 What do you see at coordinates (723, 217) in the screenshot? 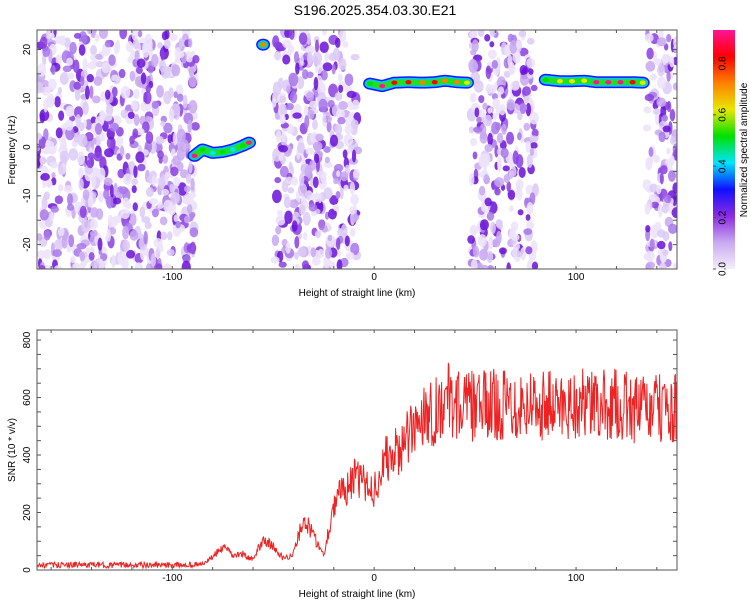
I see `colorbar-tick-label: 0.2` at bounding box center [723, 217].